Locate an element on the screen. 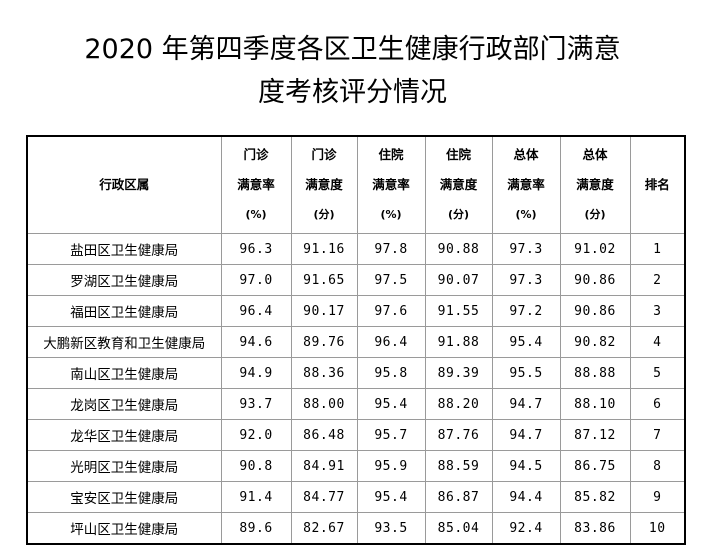 The height and width of the screenshot is (556, 705). cell-region: 光明区卫生健康局 is located at coordinates (124, 466).